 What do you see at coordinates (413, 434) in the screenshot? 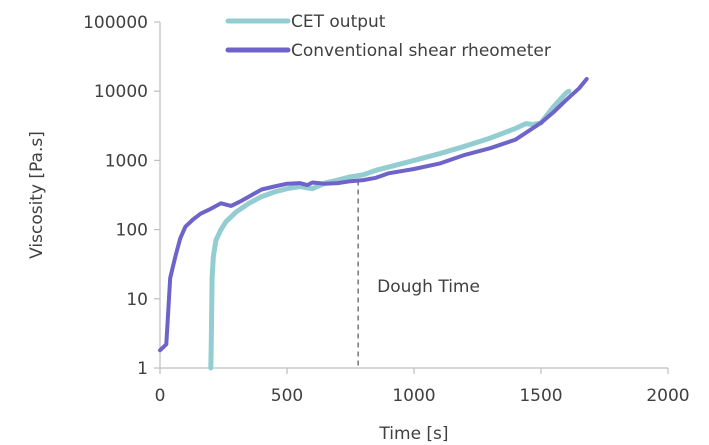
I see `x-axis-title: Time [s]` at bounding box center [413, 434].